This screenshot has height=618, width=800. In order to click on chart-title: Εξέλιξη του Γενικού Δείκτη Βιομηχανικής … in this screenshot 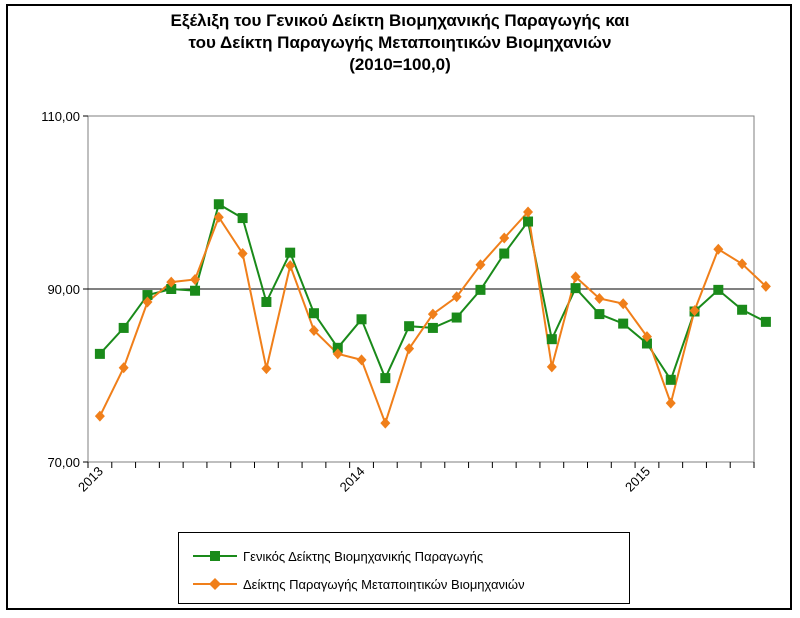, I will do `click(400, 43)`.